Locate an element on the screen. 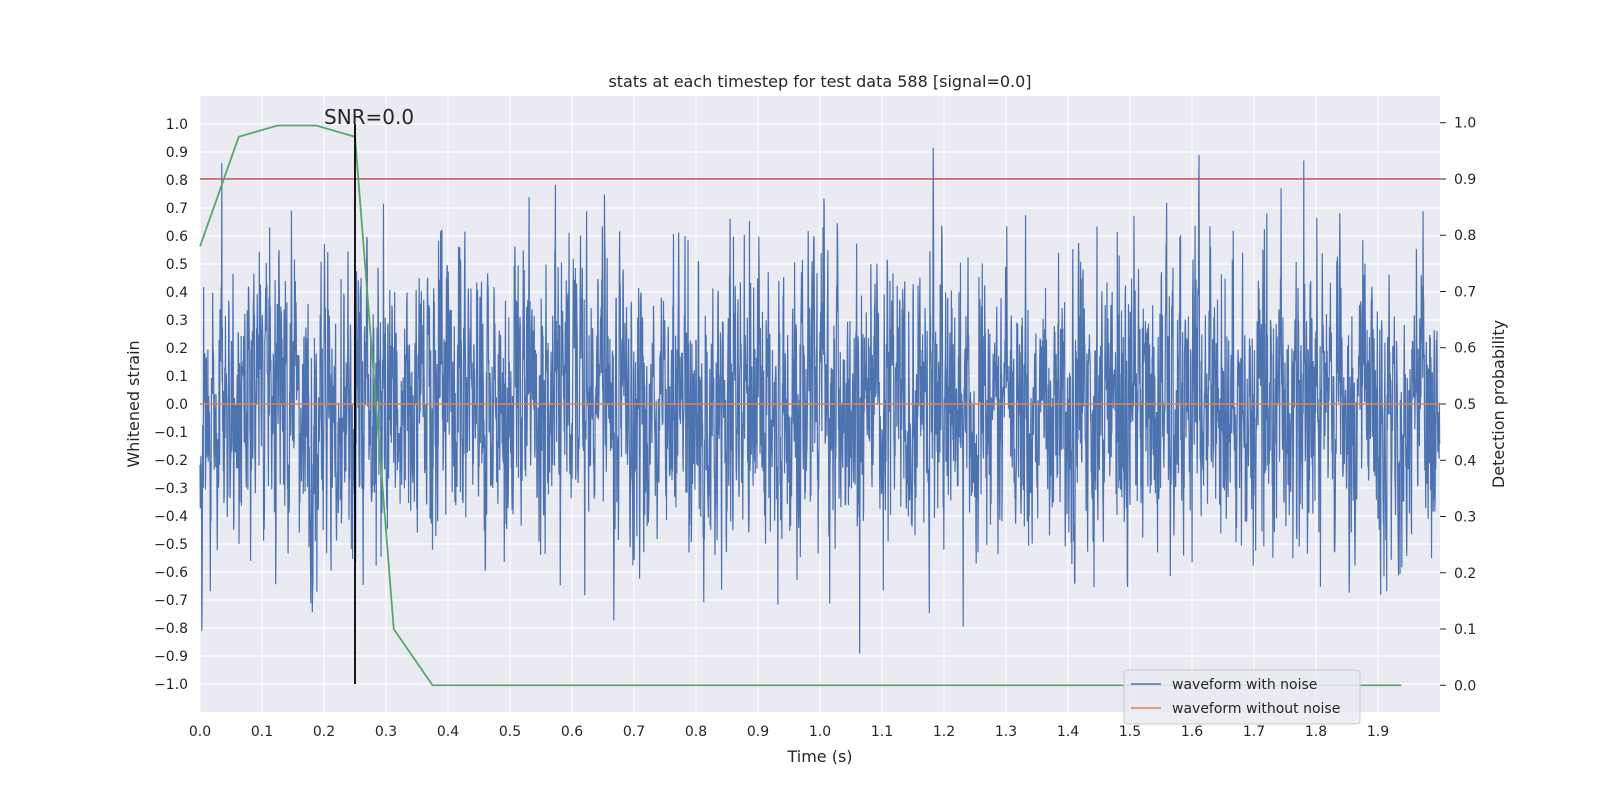 This screenshot has height=800, width=1600. y-tick-label: −1.0 is located at coordinates (171, 685).